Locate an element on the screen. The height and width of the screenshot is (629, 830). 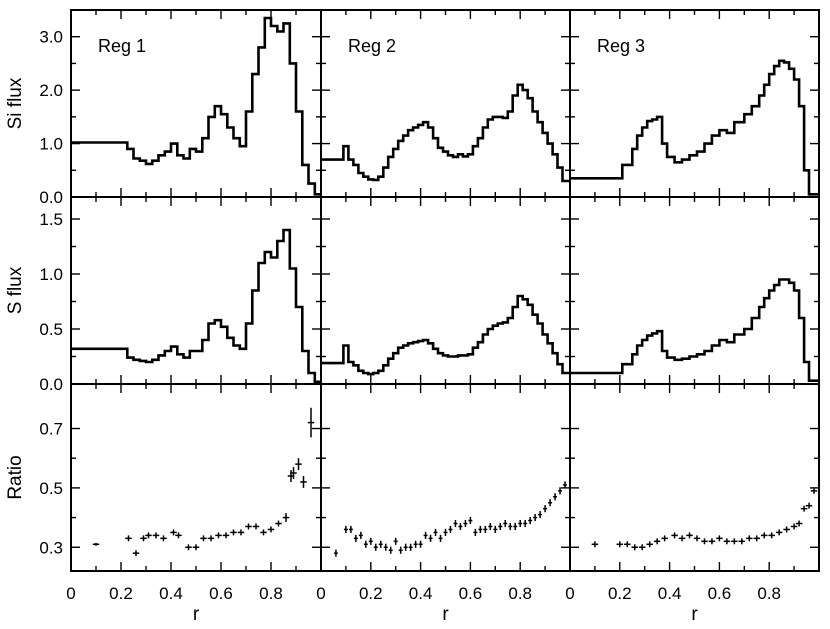
panel-3-s is located at coordinates (694, 290).